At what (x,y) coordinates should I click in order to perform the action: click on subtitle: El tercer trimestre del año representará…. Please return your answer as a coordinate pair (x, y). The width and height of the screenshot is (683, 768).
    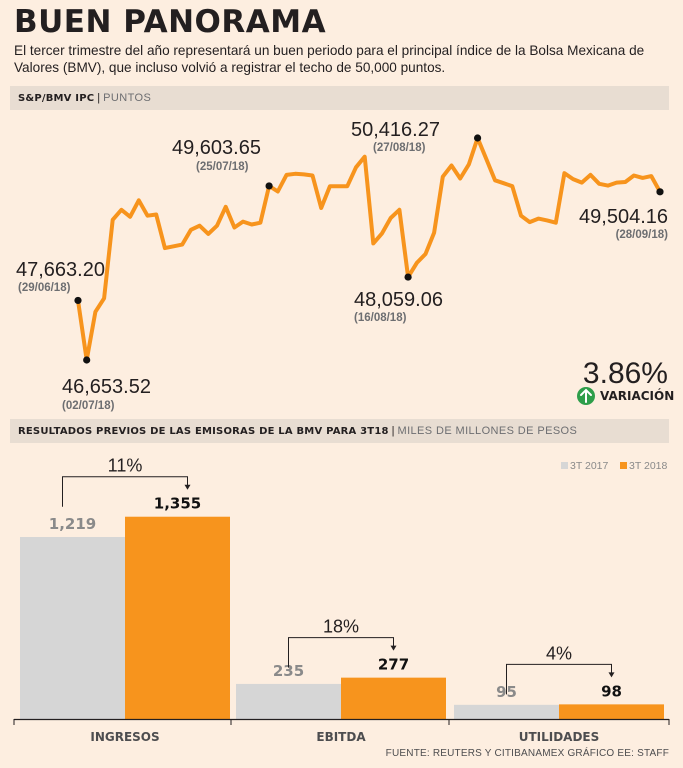
    Looking at the image, I should click on (329, 59).